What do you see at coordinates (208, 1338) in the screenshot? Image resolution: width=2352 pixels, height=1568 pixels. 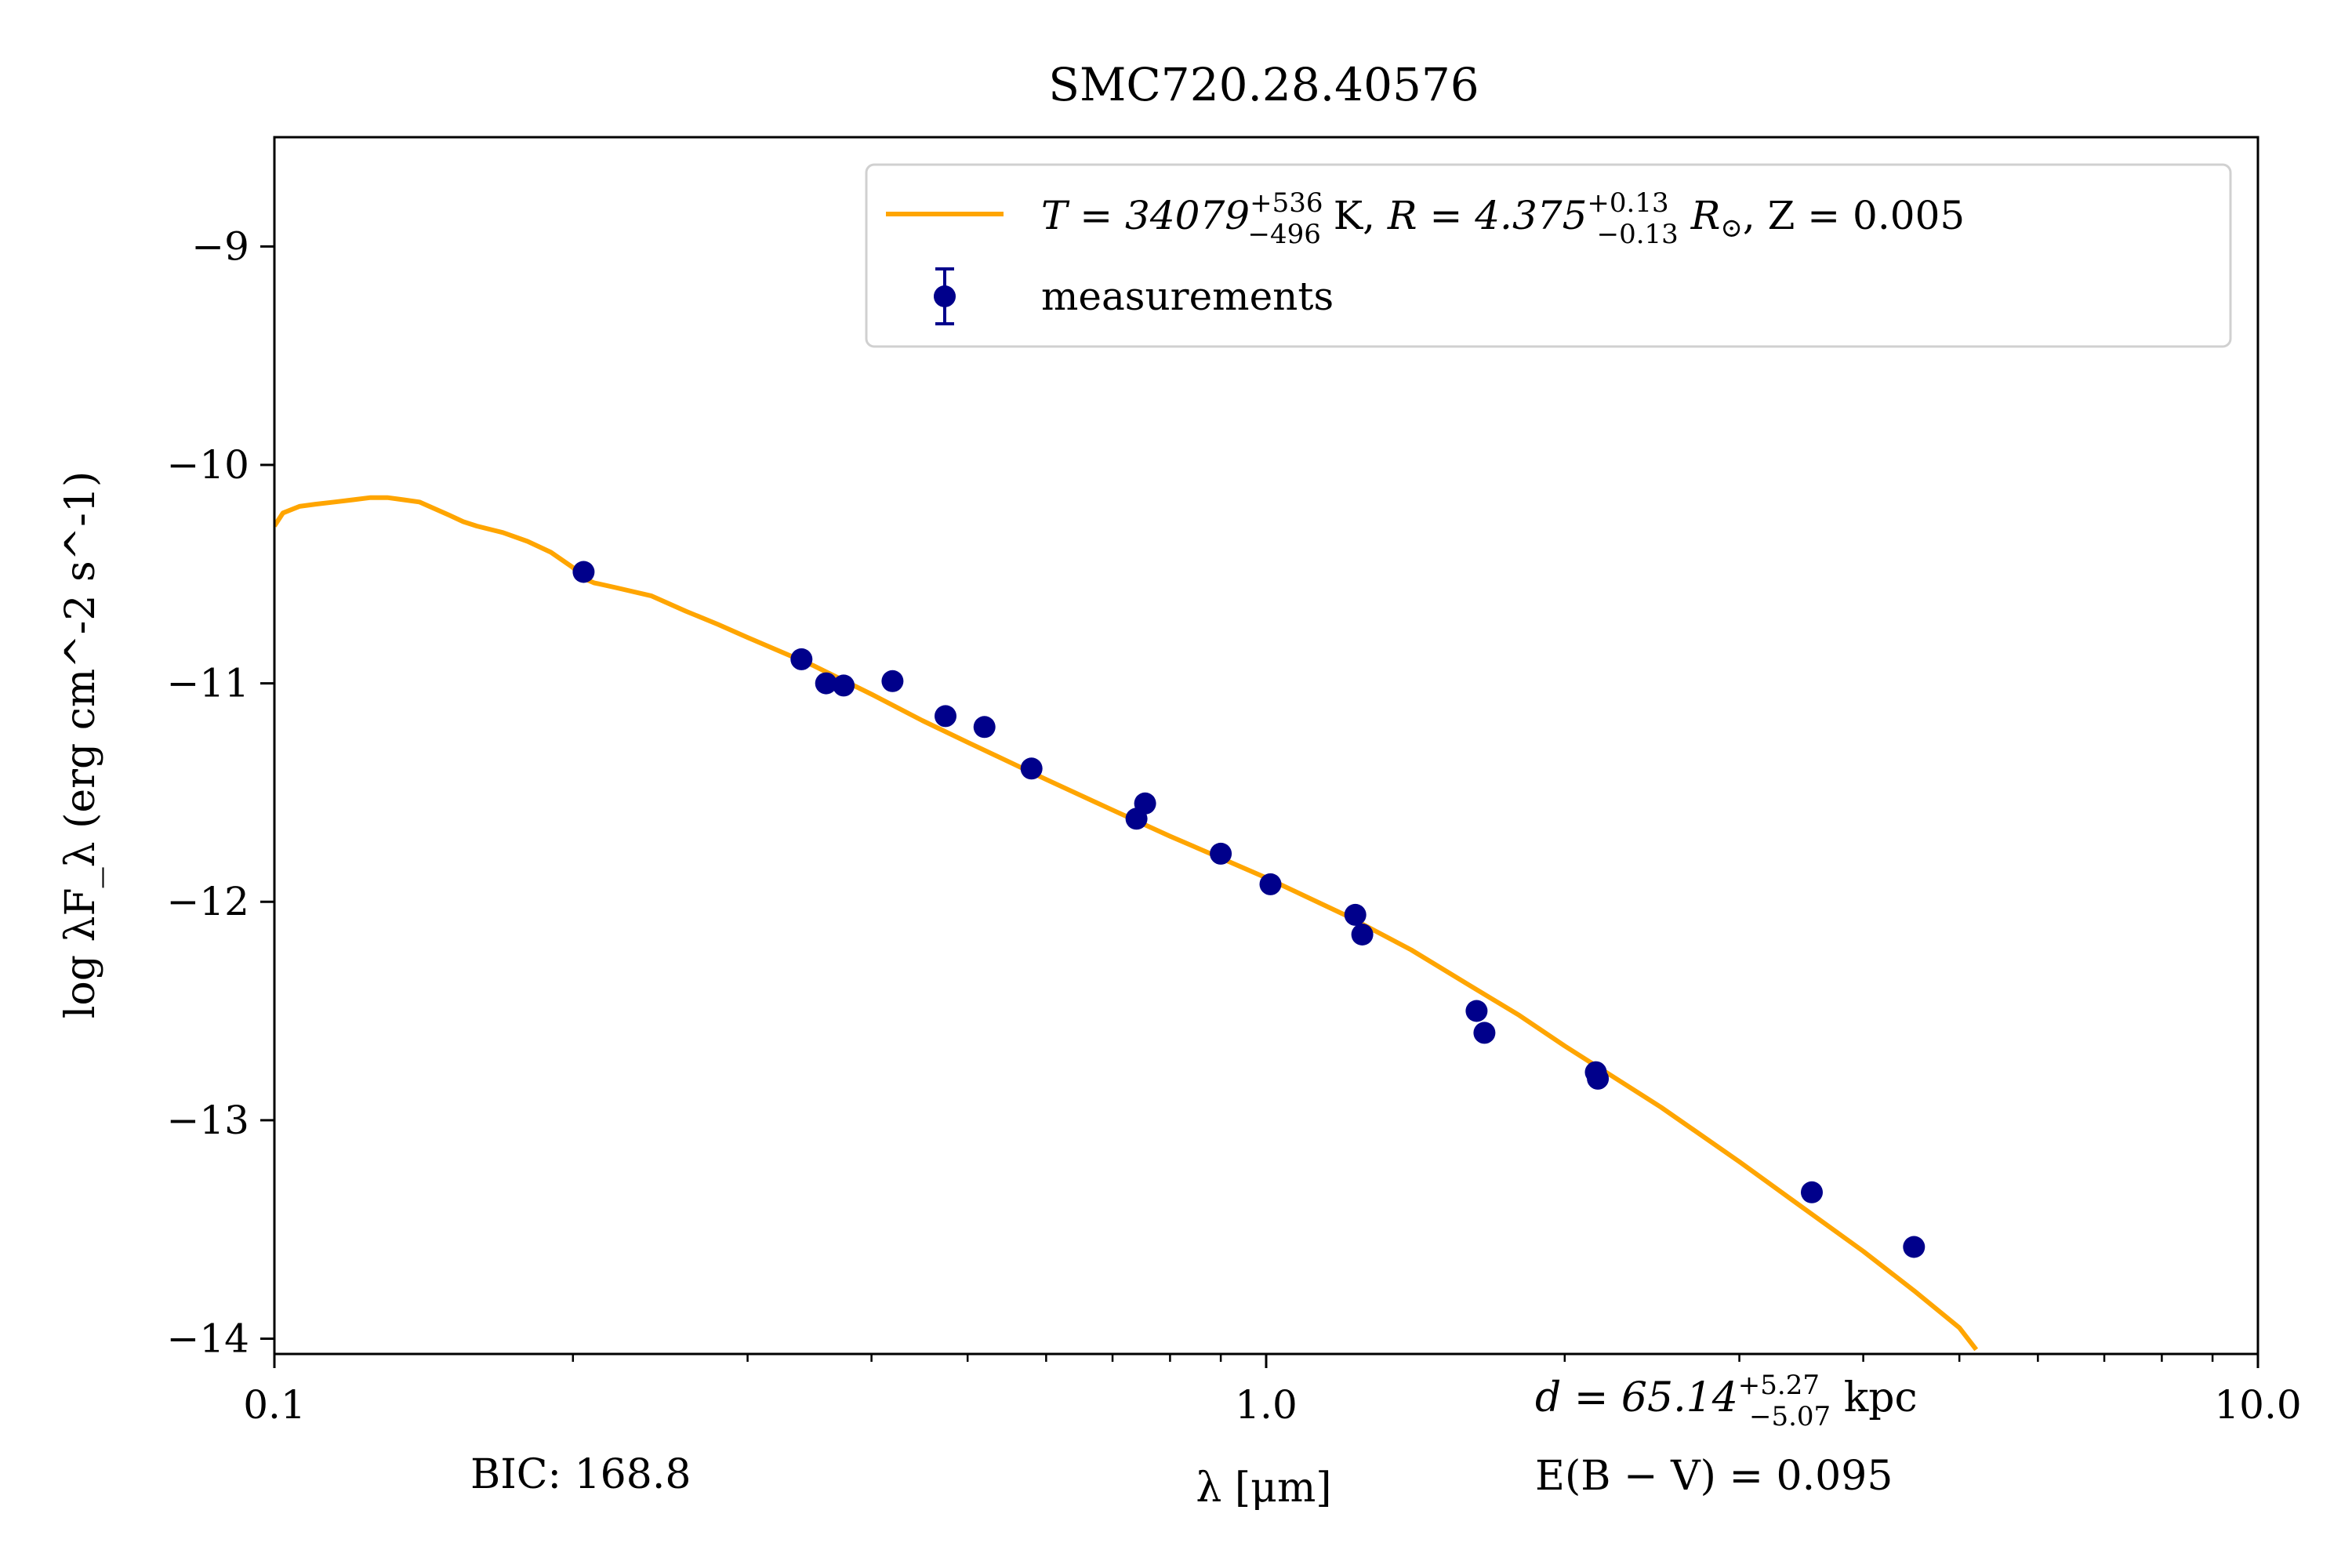 I see `y-tick-label: −14` at bounding box center [208, 1338].